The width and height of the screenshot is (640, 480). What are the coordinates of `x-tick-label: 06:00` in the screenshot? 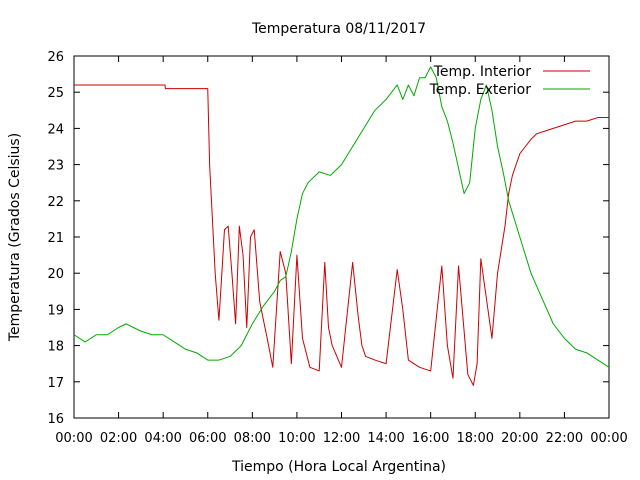 It's located at (207, 438).